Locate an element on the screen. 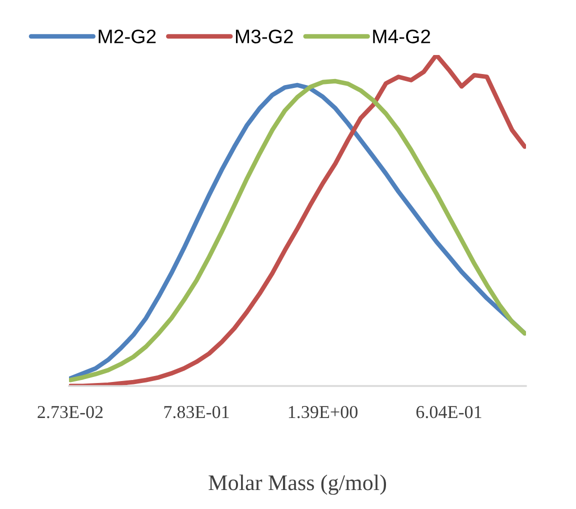  legend-label: M3-G2 is located at coordinates (264, 37).